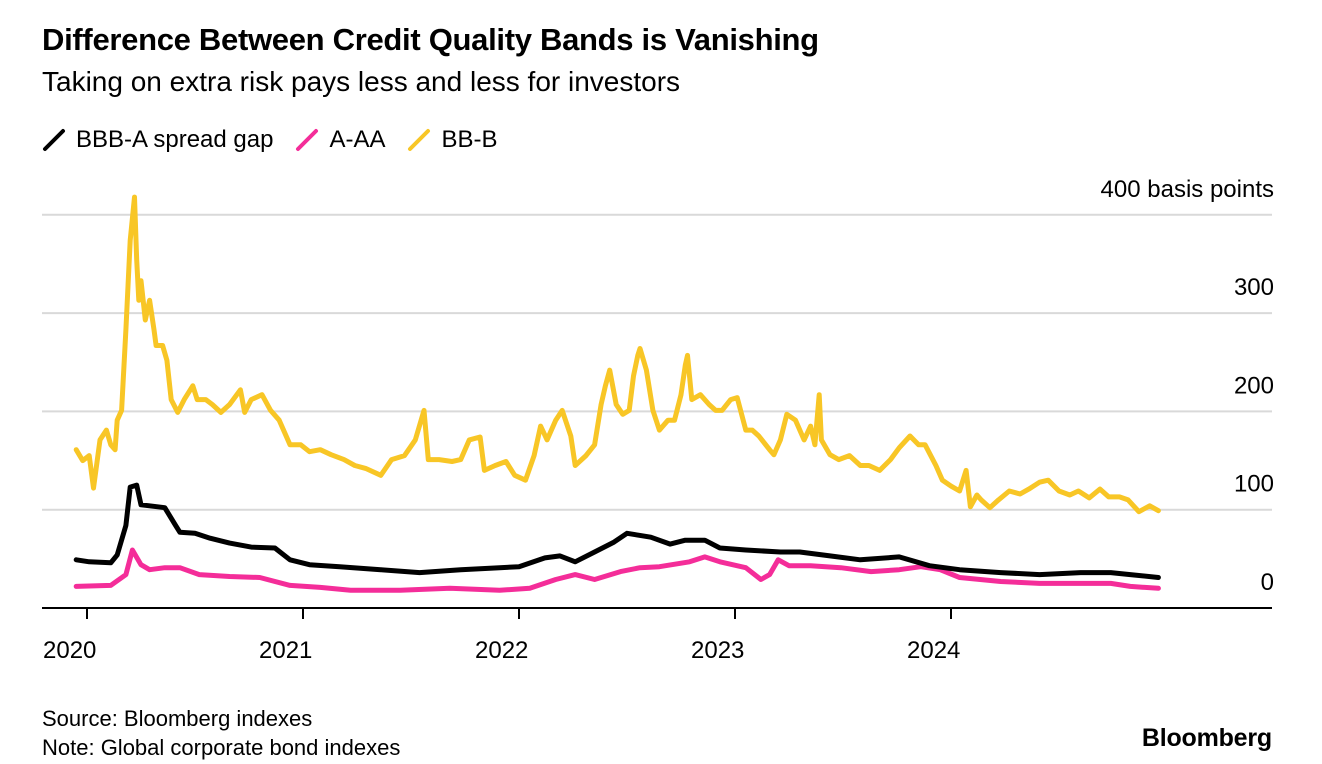 The width and height of the screenshot is (1322, 764). I want to click on legend-swatch-bb-b-icon, so click(419, 140).